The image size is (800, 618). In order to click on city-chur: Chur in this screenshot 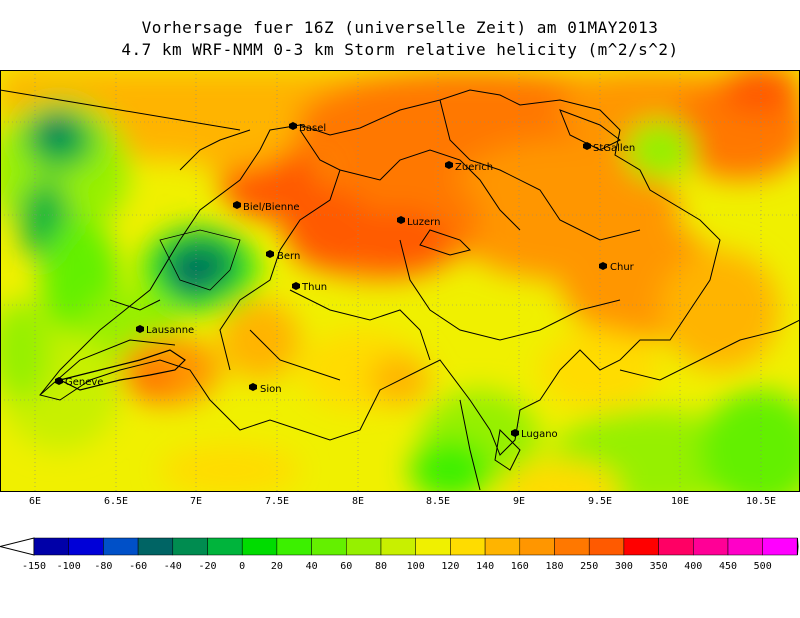, I will do `click(617, 267)`.